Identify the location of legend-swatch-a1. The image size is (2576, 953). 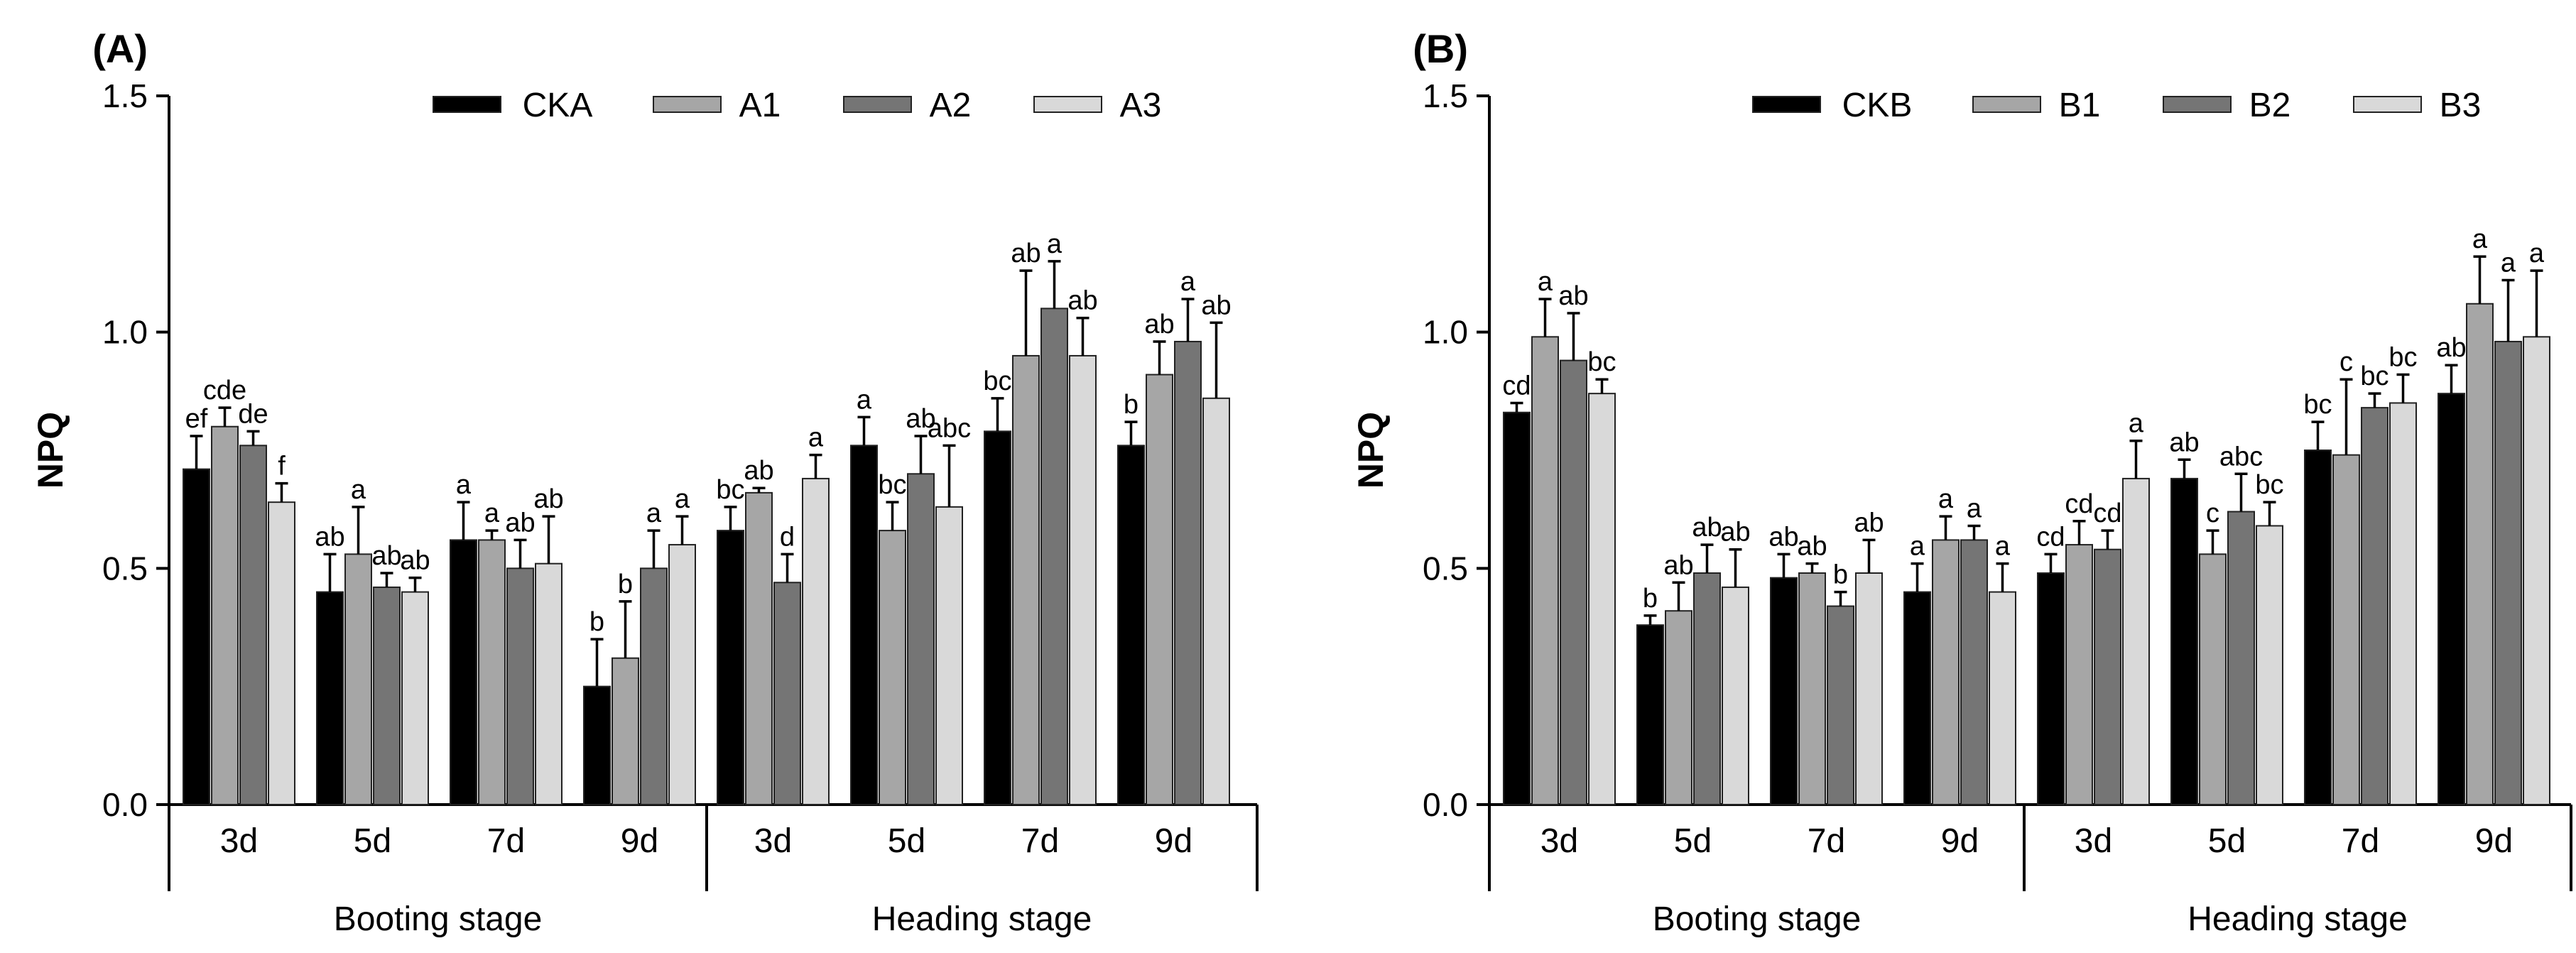
(687, 104).